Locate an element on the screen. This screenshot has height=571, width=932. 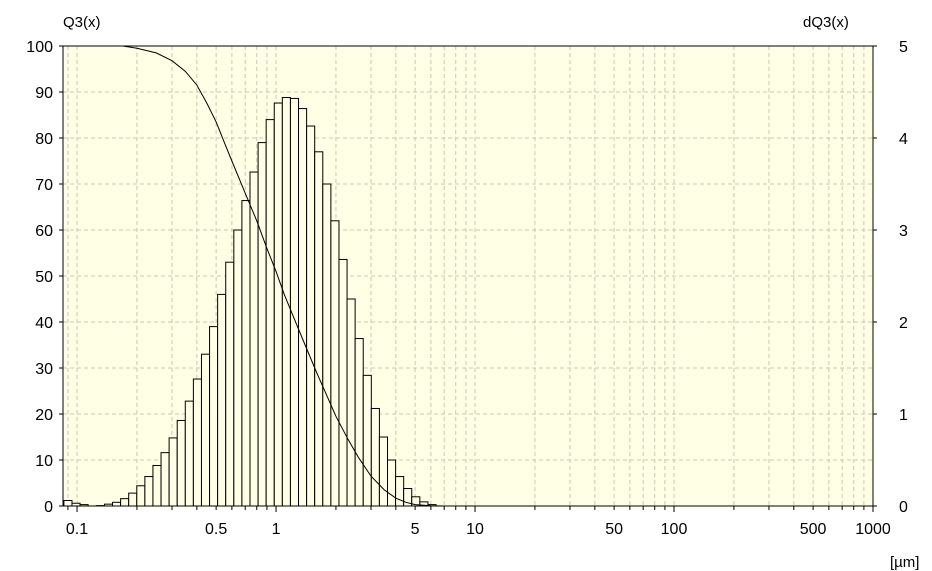
y-left-tick-label: 70 is located at coordinates (44, 185).